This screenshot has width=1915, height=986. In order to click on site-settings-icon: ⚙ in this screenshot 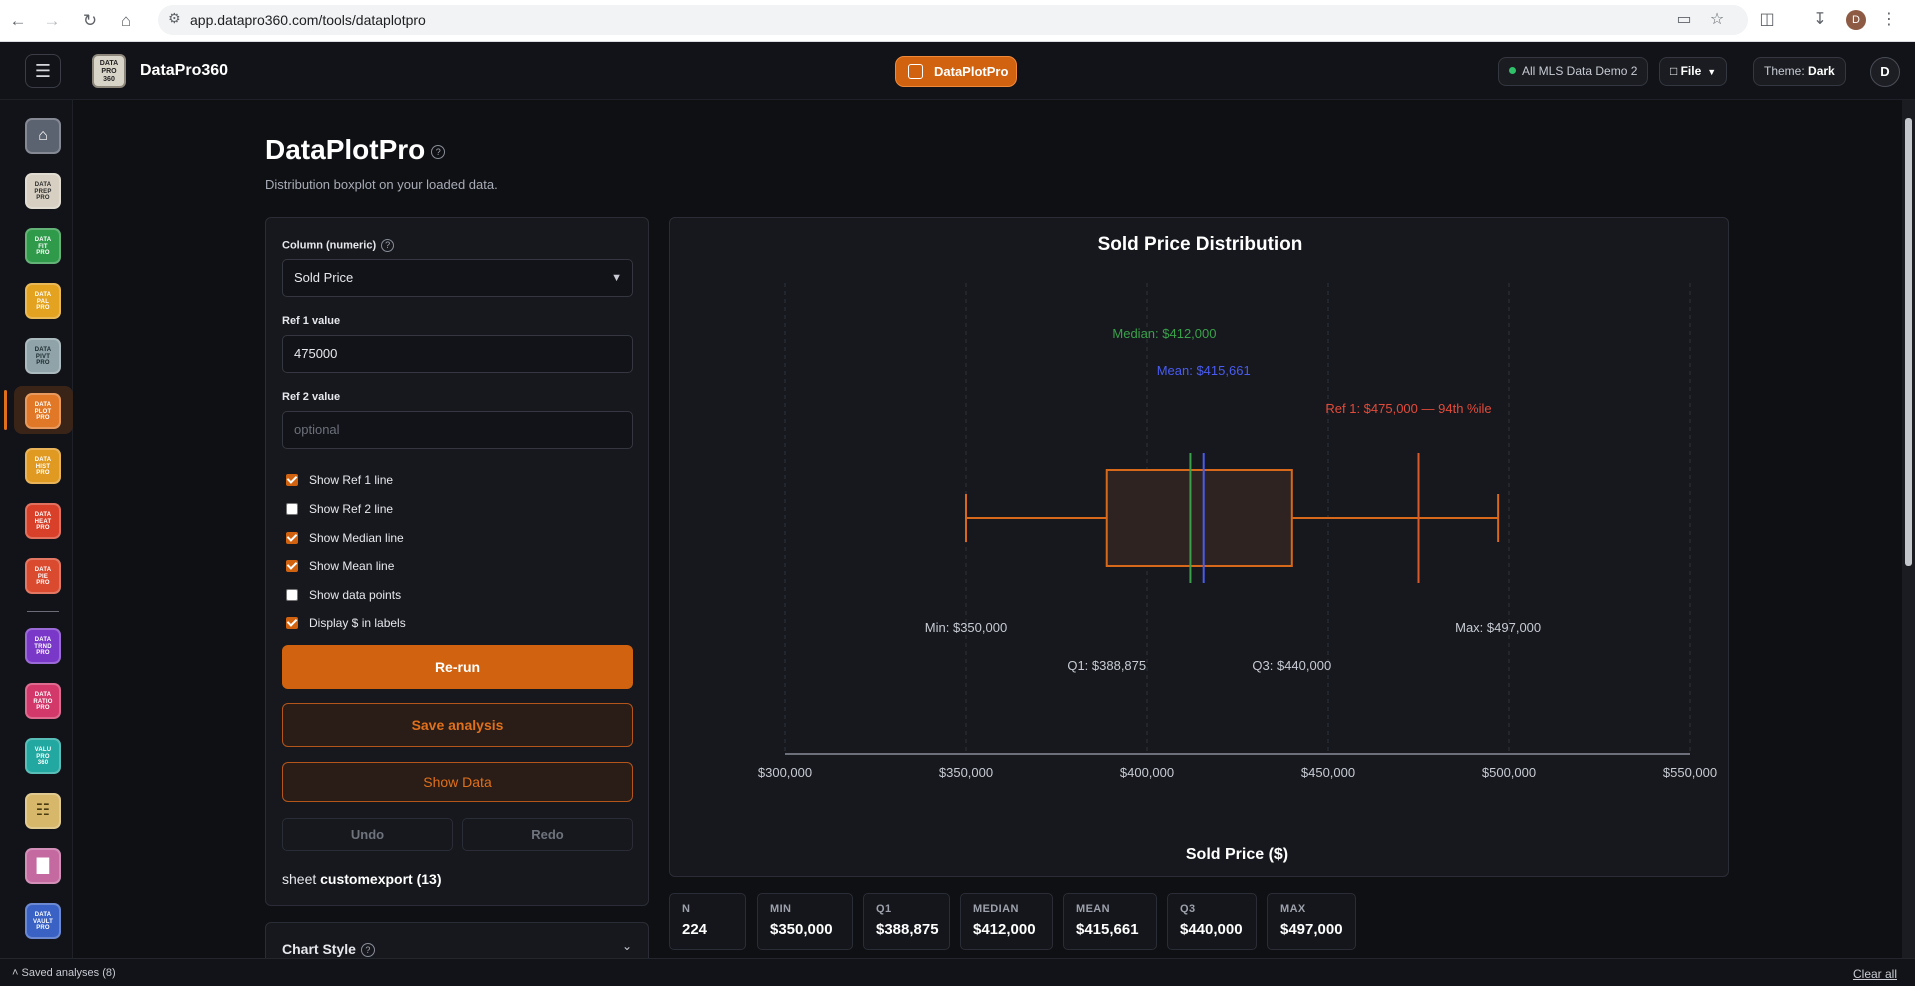, I will do `click(174, 18)`.